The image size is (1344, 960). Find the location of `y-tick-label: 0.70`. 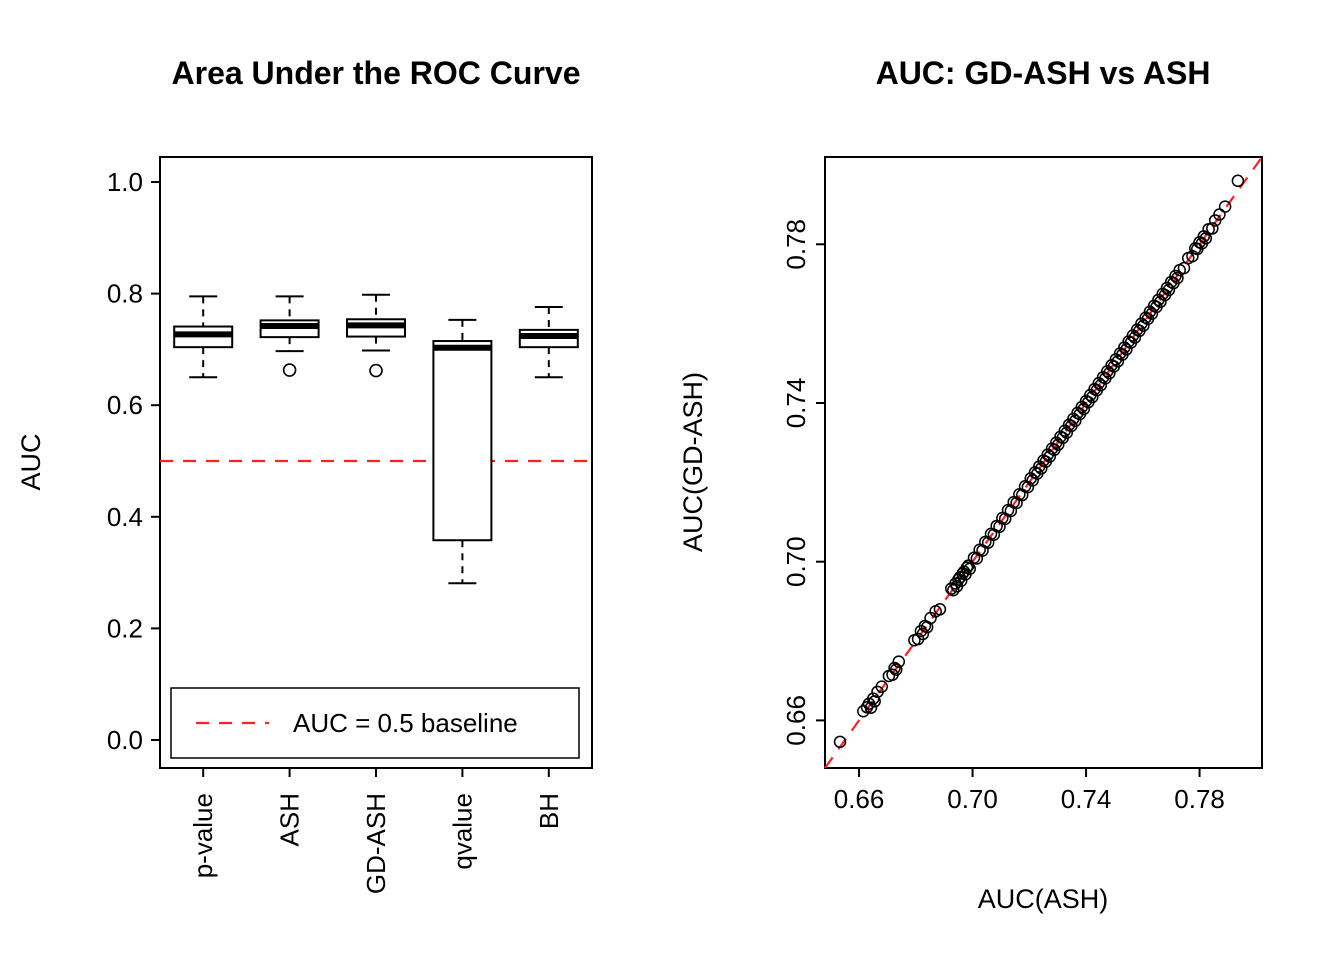

y-tick-label: 0.70 is located at coordinates (796, 561).